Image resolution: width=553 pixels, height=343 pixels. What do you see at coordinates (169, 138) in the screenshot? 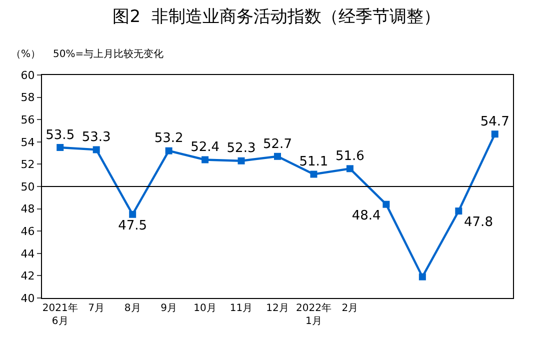
I see `data-label: 53.2` at bounding box center [169, 138].